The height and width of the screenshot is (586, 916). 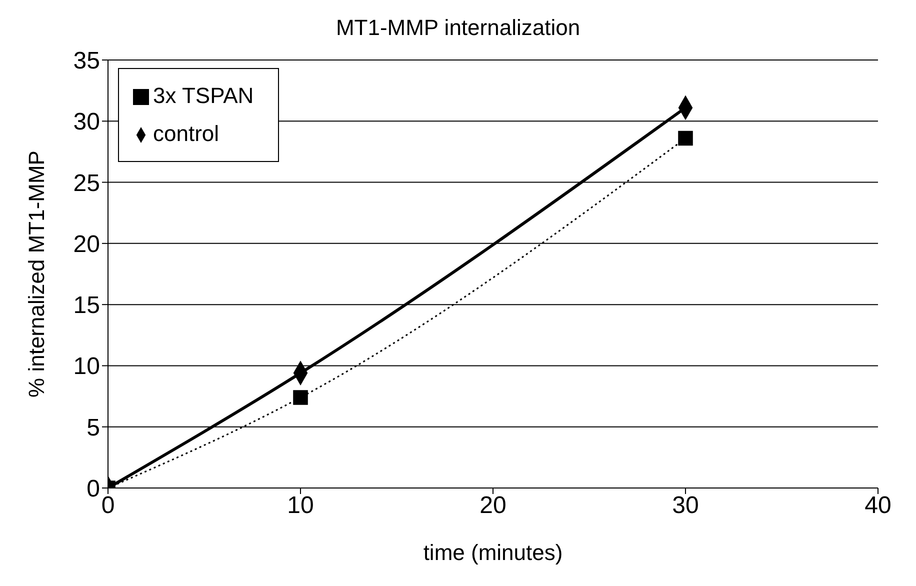 What do you see at coordinates (878, 506) in the screenshot?
I see `x-tick-label: 40` at bounding box center [878, 506].